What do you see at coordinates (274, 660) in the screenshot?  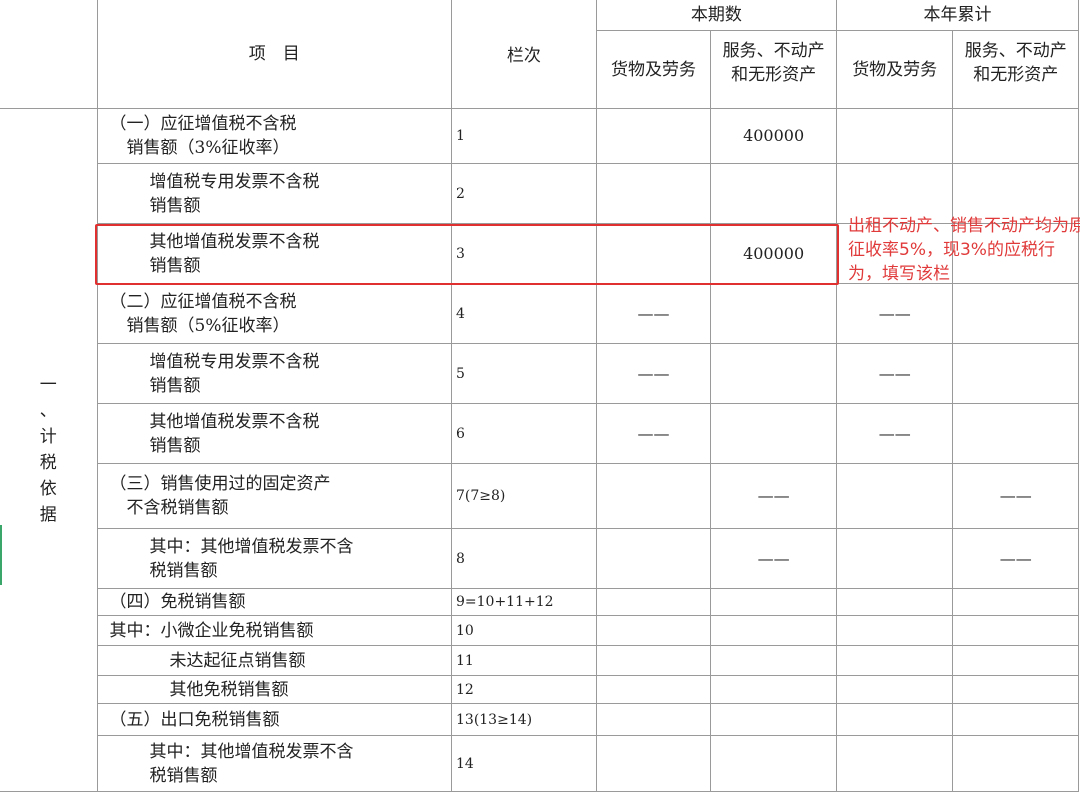 I see `row-item: 未达起征点销售额` at bounding box center [274, 660].